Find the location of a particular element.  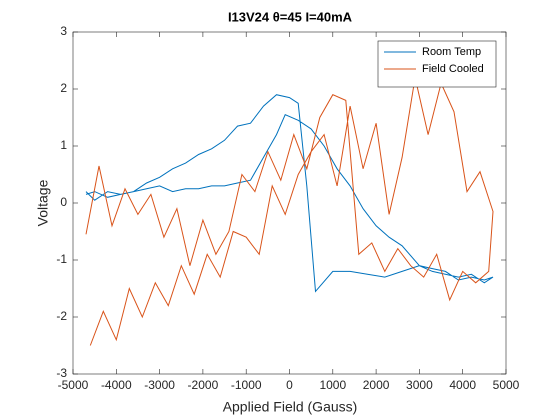

x-tick-label: 1000 is located at coordinates (332, 385).